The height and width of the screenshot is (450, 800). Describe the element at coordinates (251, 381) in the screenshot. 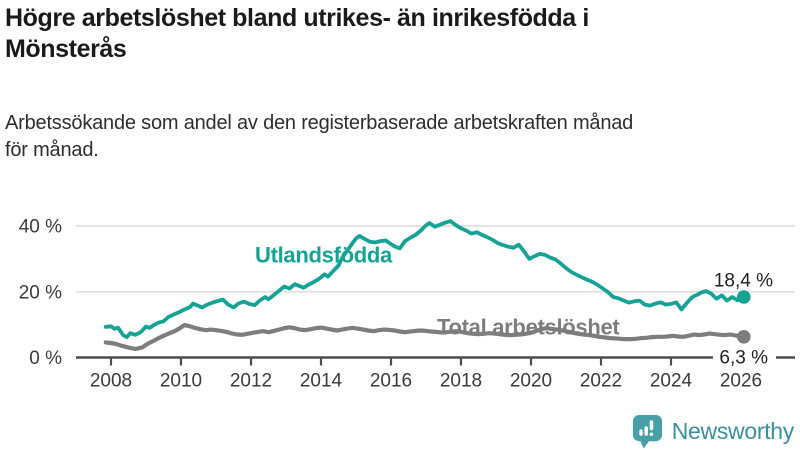

I see `x-tick-label: 2012` at that location.